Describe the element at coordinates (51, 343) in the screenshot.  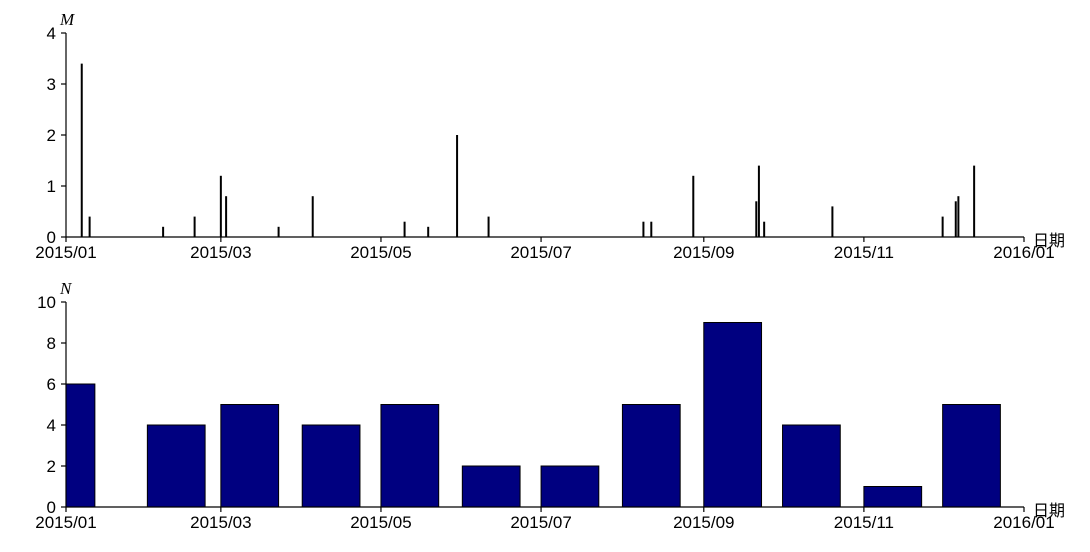
I see `y-tick-label: 8` at that location.